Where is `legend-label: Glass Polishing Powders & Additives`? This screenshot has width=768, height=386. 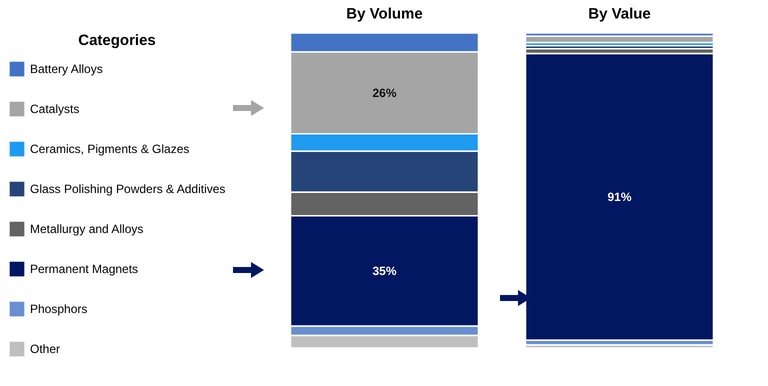 legend-label: Glass Polishing Powders & Additives is located at coordinates (128, 189).